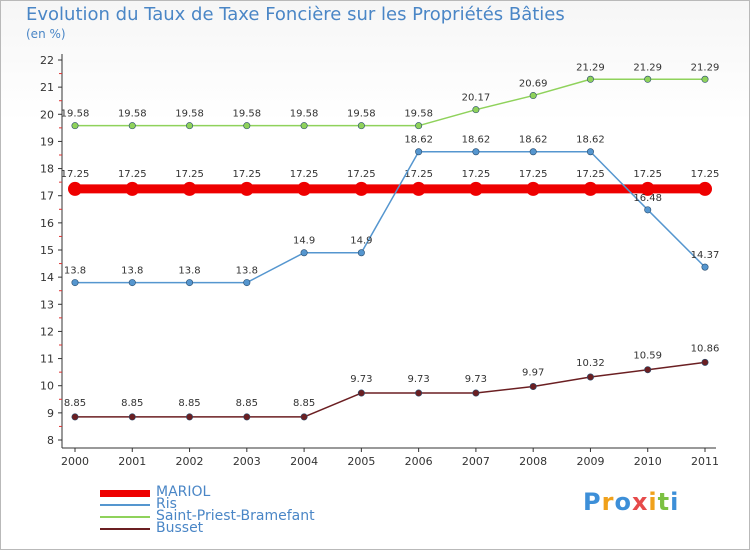 This screenshot has height=550, width=750. What do you see at coordinates (705, 255) in the screenshot?
I see `data-label: 14.37` at bounding box center [705, 255].